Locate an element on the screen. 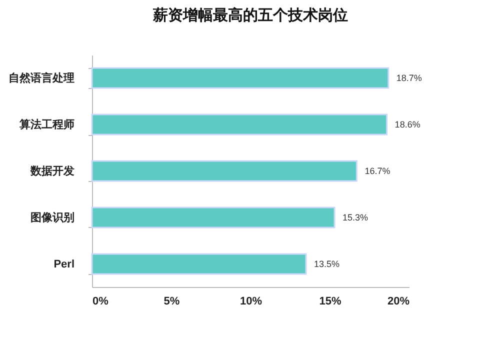  x-tick-label: 5% is located at coordinates (172, 302).